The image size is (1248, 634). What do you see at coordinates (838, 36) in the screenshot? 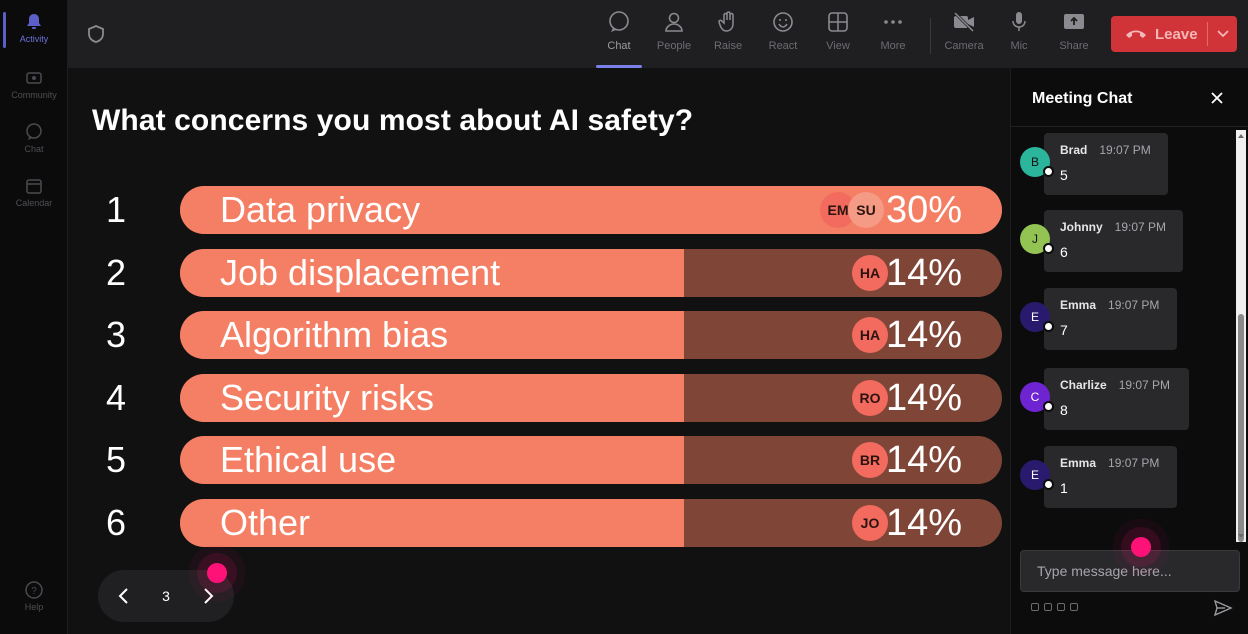
I see `view-button: View` at bounding box center [838, 36].